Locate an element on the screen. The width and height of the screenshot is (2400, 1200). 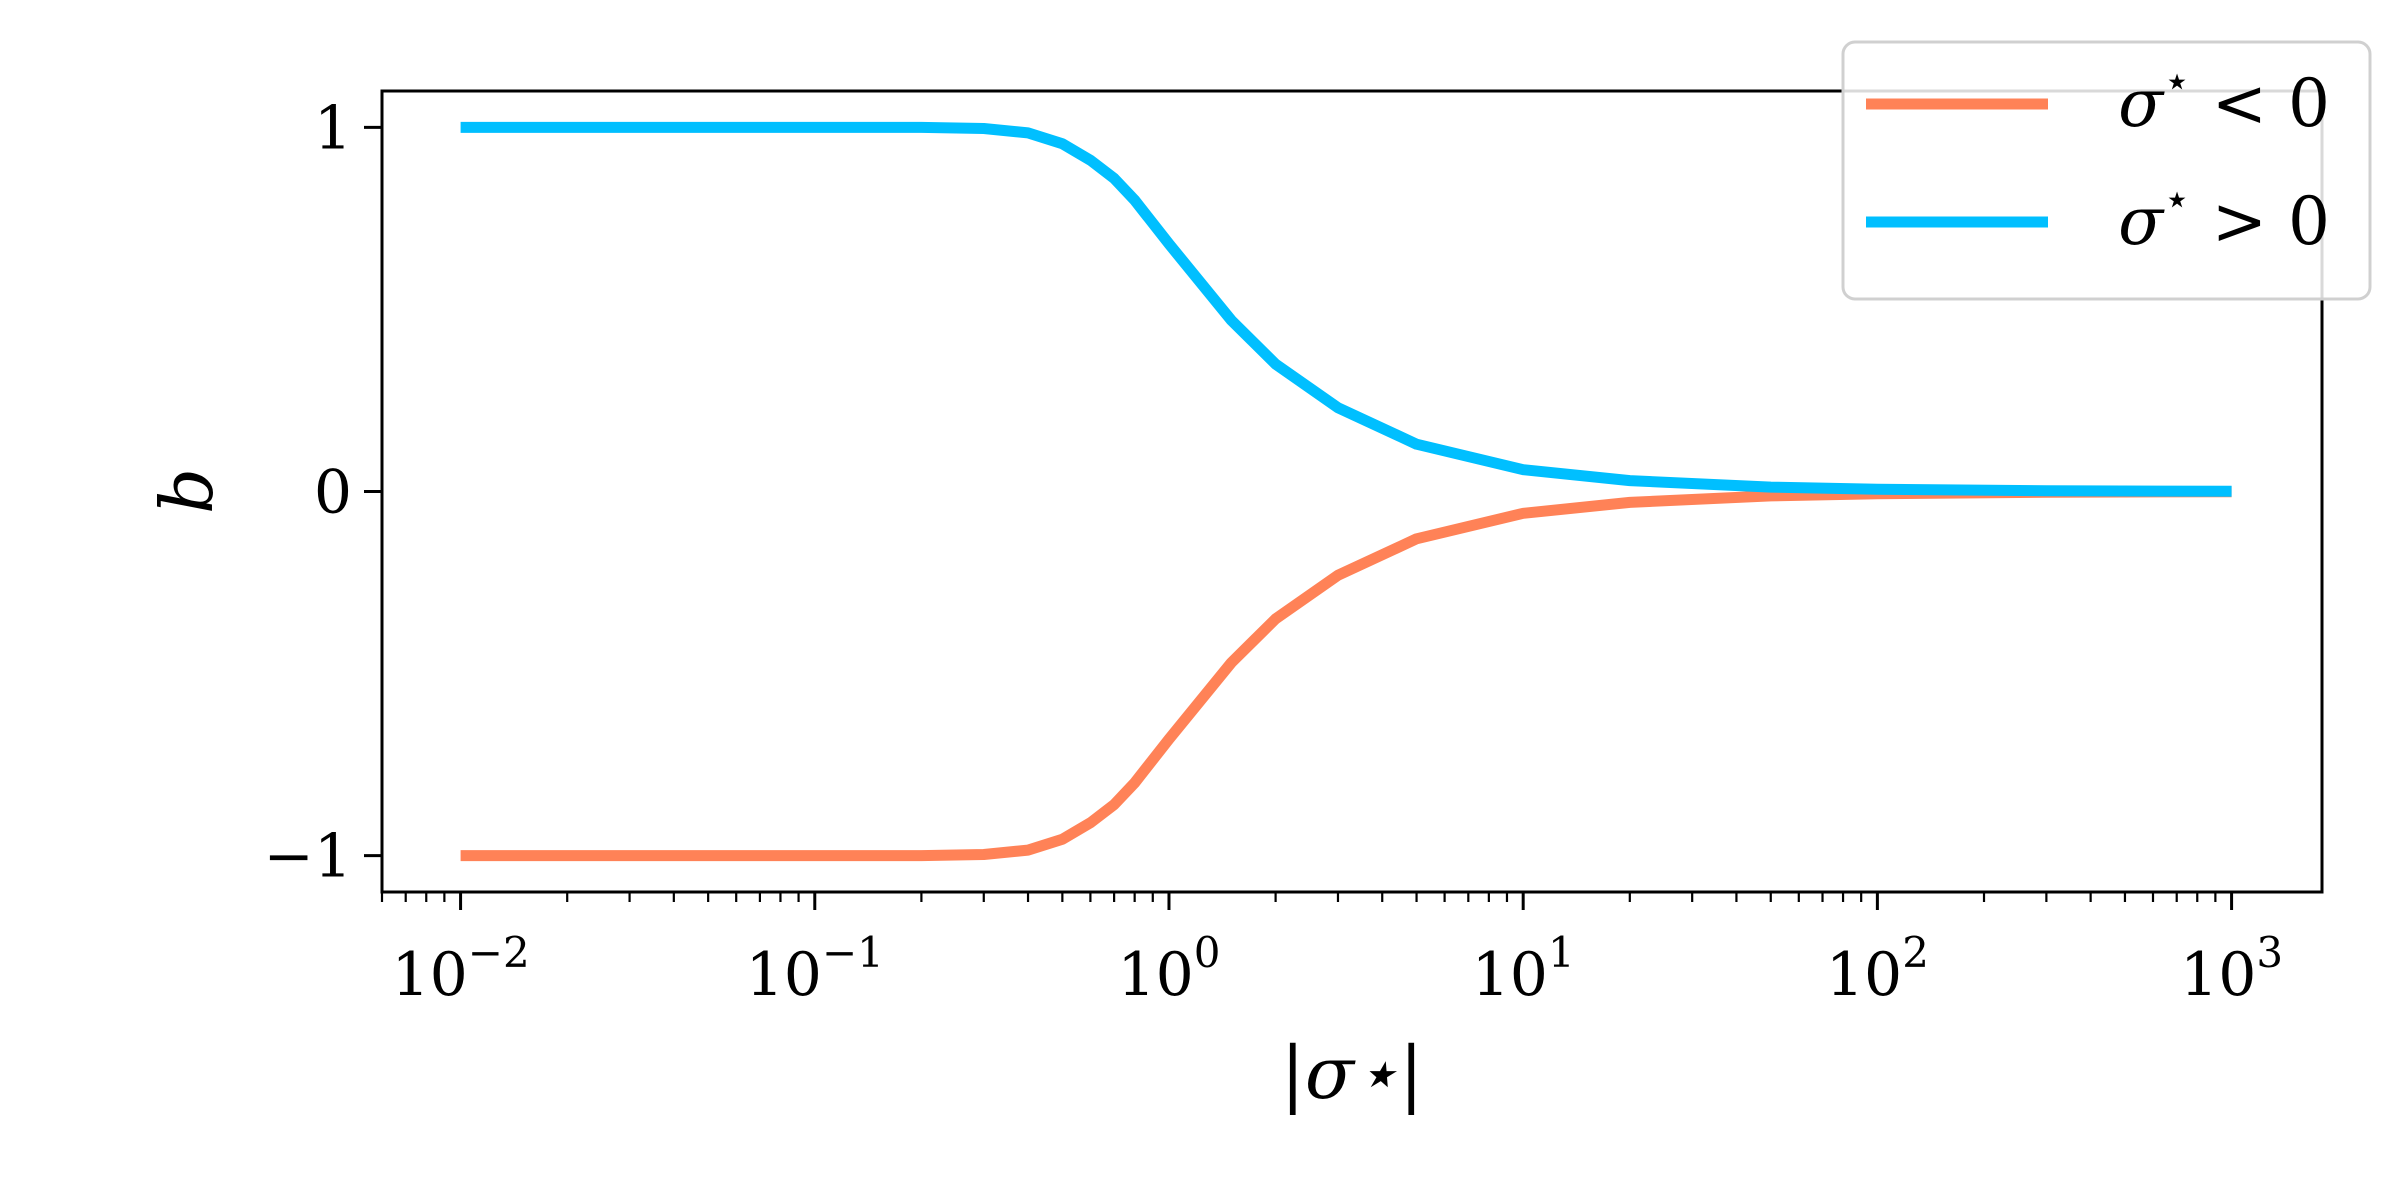
legend-label-2: σ⋆ > 0 is located at coordinates (2224, 217).